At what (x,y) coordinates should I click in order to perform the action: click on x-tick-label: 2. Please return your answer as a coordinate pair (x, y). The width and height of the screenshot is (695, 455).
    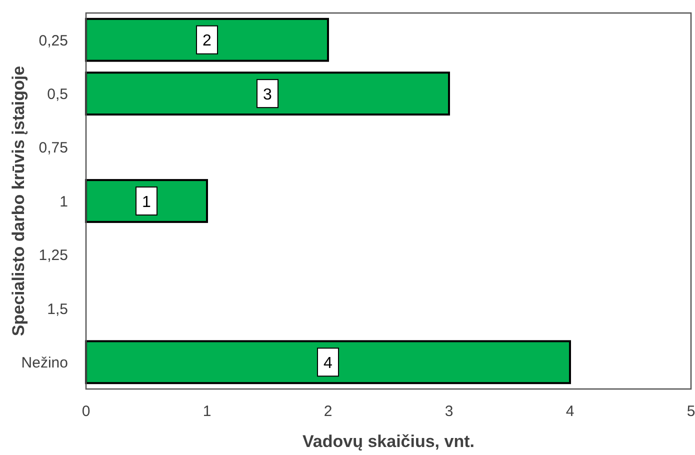
    Looking at the image, I should click on (328, 411).